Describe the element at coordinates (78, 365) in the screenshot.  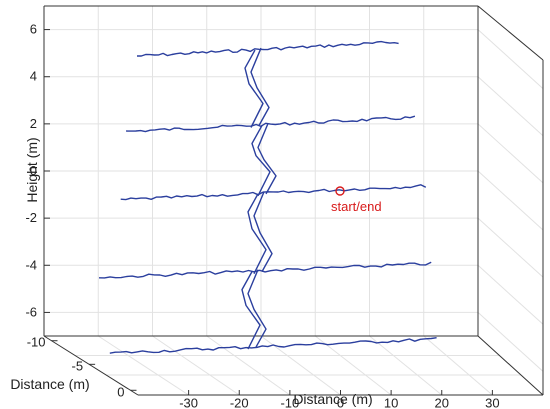
I see `depth-tick-label: -5` at that location.